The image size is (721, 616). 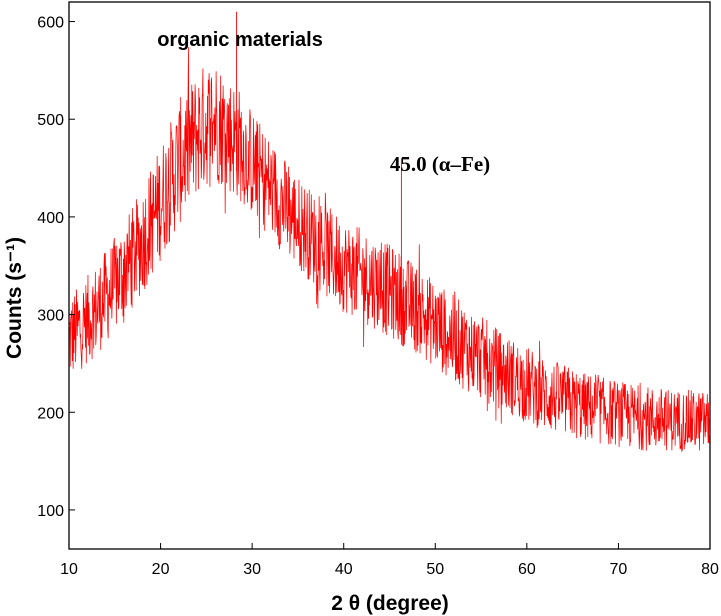 What do you see at coordinates (14, 298) in the screenshot?
I see `y-axis-title: Counts (s⁻¹)` at bounding box center [14, 298].